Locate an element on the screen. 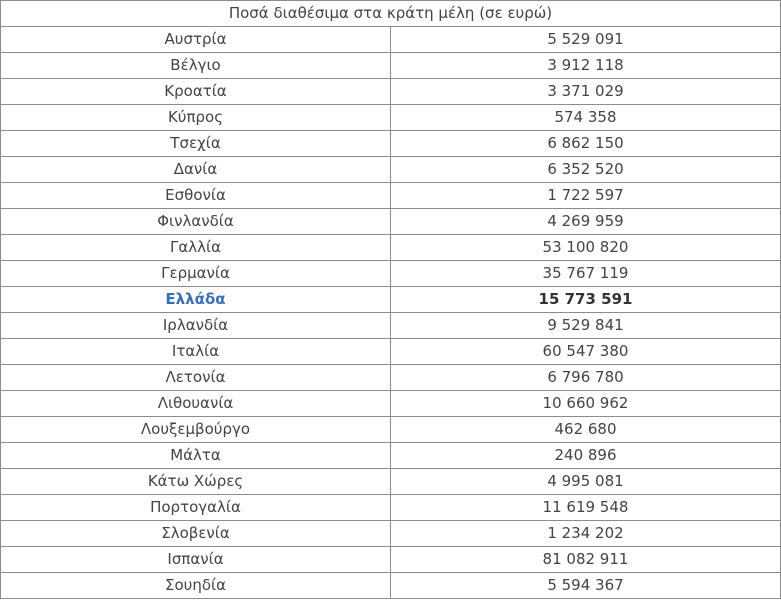 The height and width of the screenshot is (601, 781). country-cell: Ισπανία is located at coordinates (195, 559).